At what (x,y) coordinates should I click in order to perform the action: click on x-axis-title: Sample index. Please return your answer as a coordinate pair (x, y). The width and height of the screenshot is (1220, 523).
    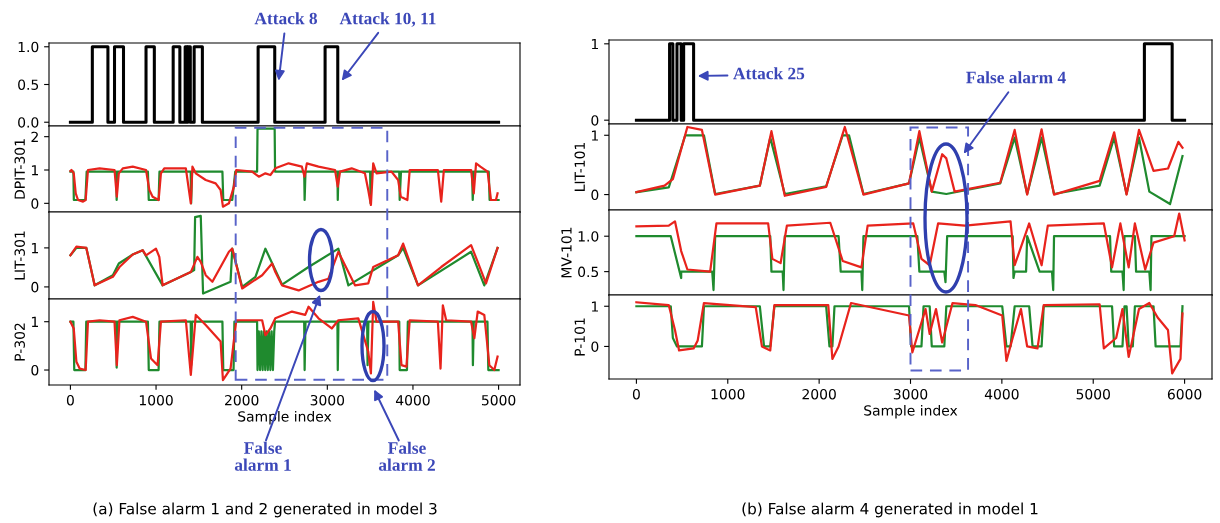
    Looking at the image, I should click on (911, 411).